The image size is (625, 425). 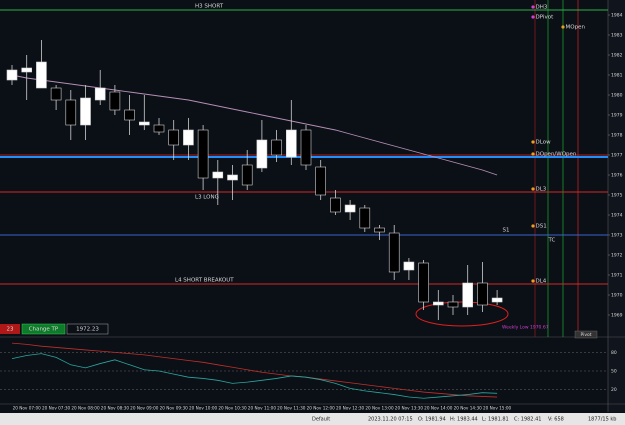 What do you see at coordinates (204, 281) in the screenshot?
I see `level-label: L4 SHORT BREAKOUT` at bounding box center [204, 281].